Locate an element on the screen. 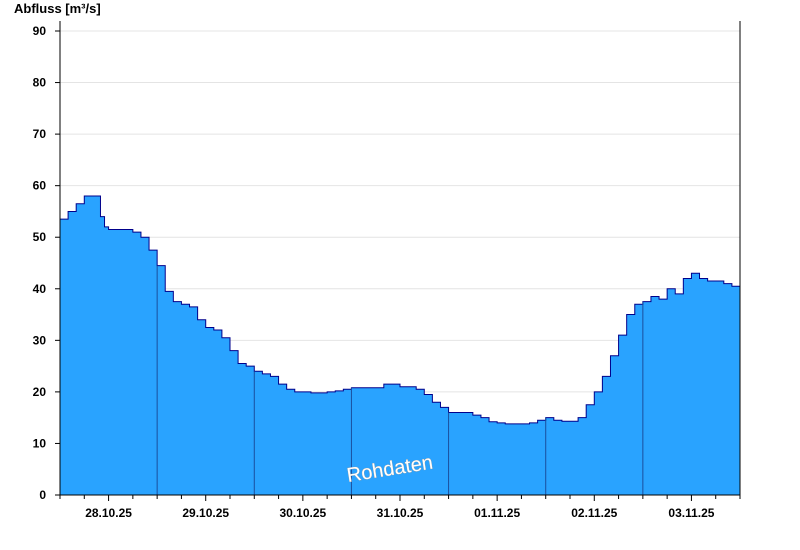 The image size is (800, 550). y-tick-label-40: 40 is located at coordinates (40, 289).